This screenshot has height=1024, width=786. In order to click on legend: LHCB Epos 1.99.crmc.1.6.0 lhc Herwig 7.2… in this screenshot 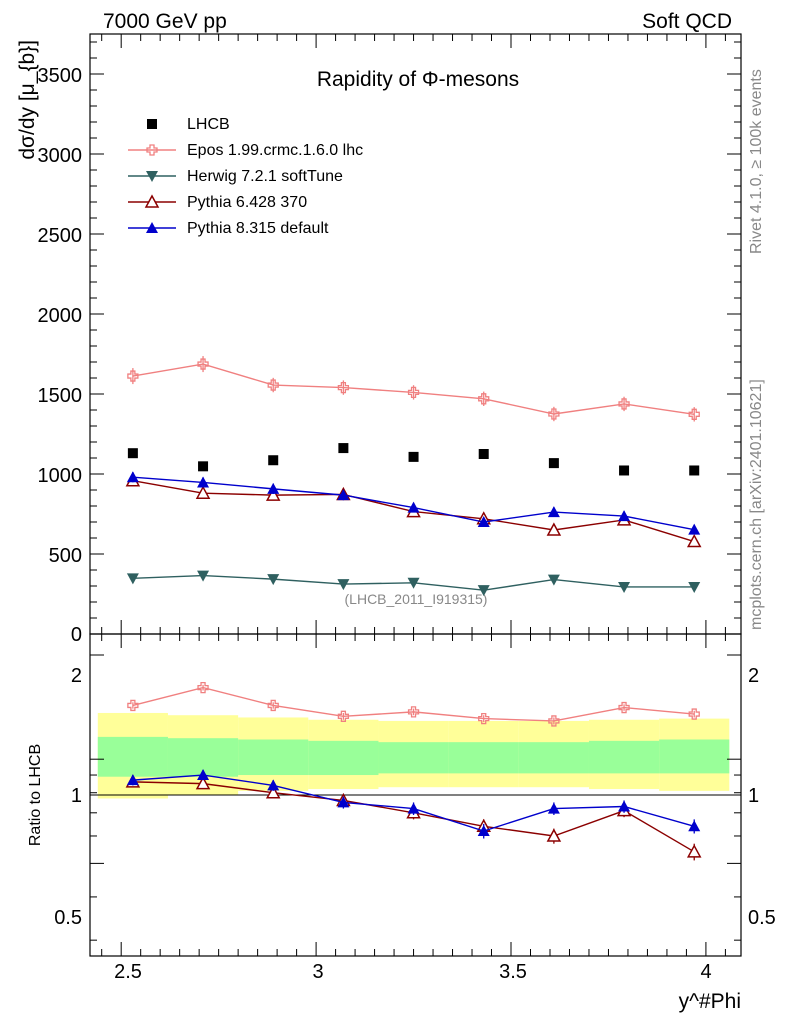, I will do `click(245, 176)`.